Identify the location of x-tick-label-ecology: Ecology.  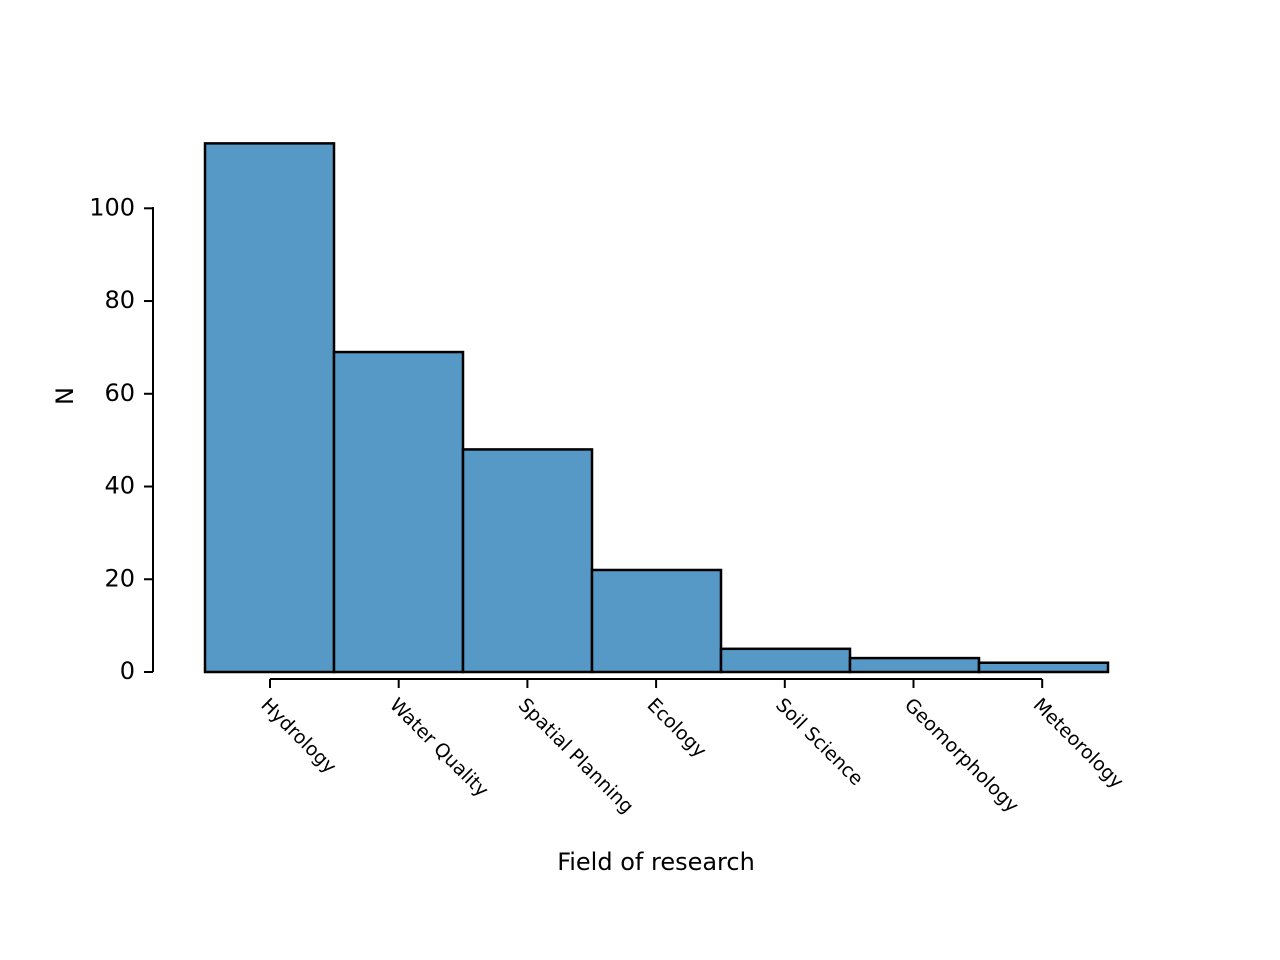
(677, 728).